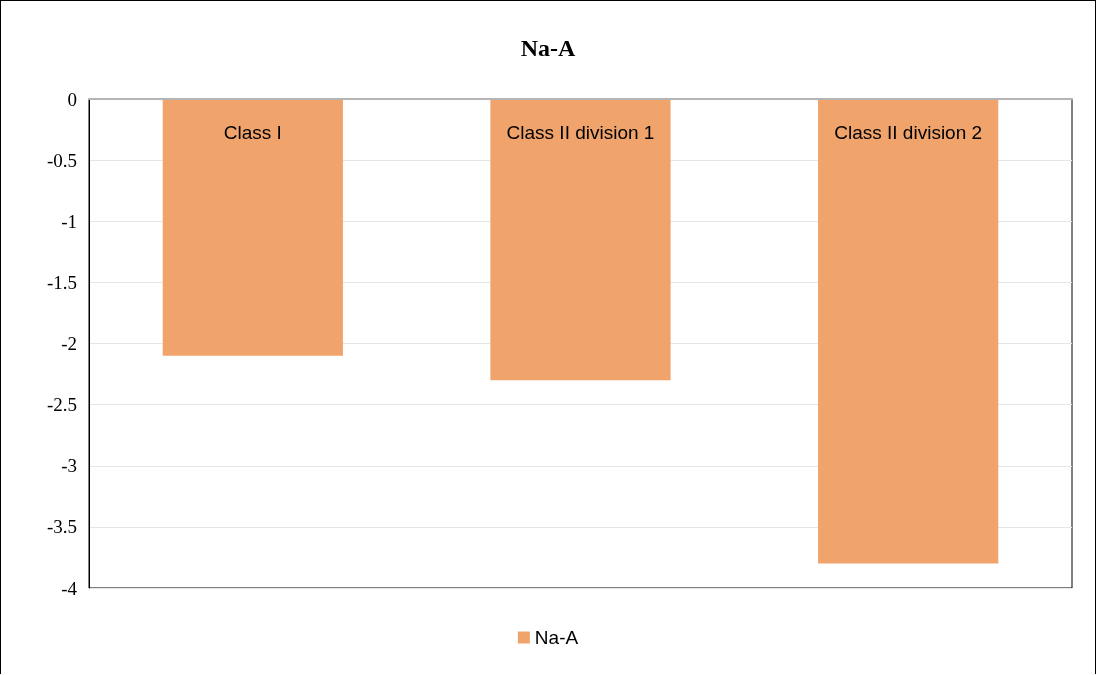 This screenshot has width=1096, height=675. I want to click on x-tick-label: Class II division 2, so click(908, 132).